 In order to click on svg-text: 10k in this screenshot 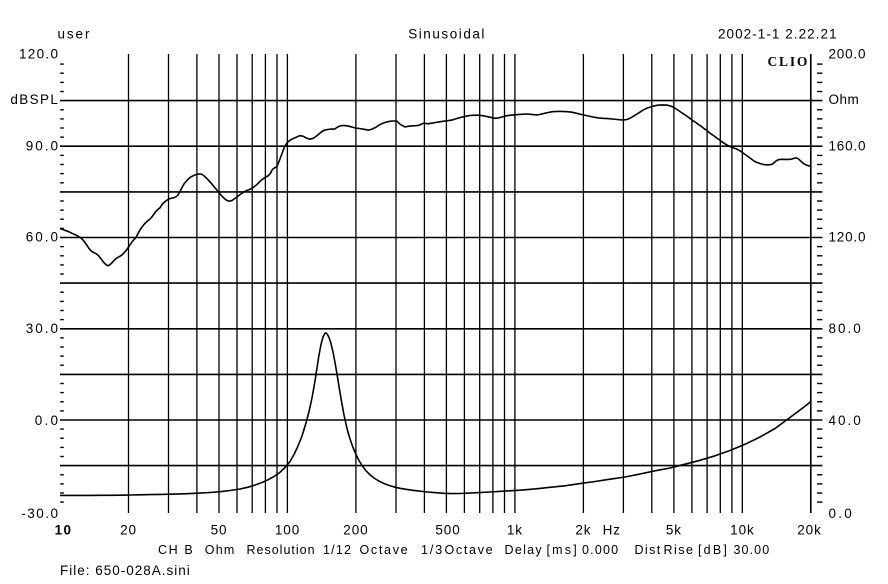, I will do `click(742, 529)`.